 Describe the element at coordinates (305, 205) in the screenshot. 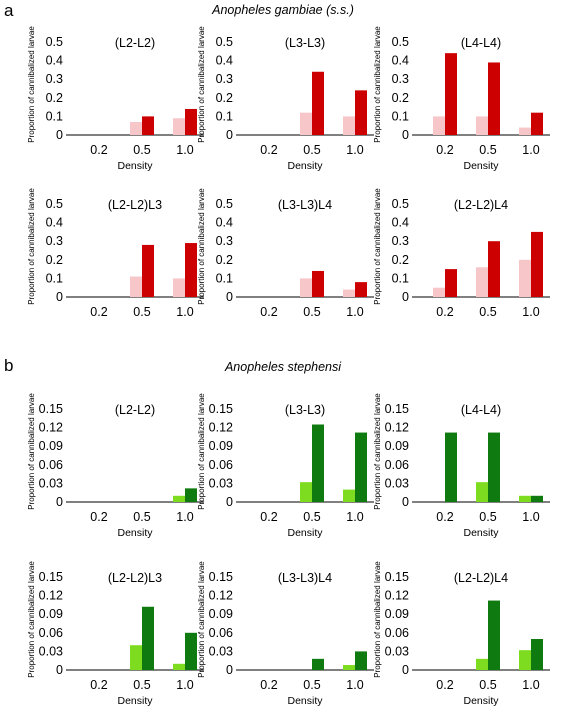

I see `chart-title: (L3-L3)L4` at that location.